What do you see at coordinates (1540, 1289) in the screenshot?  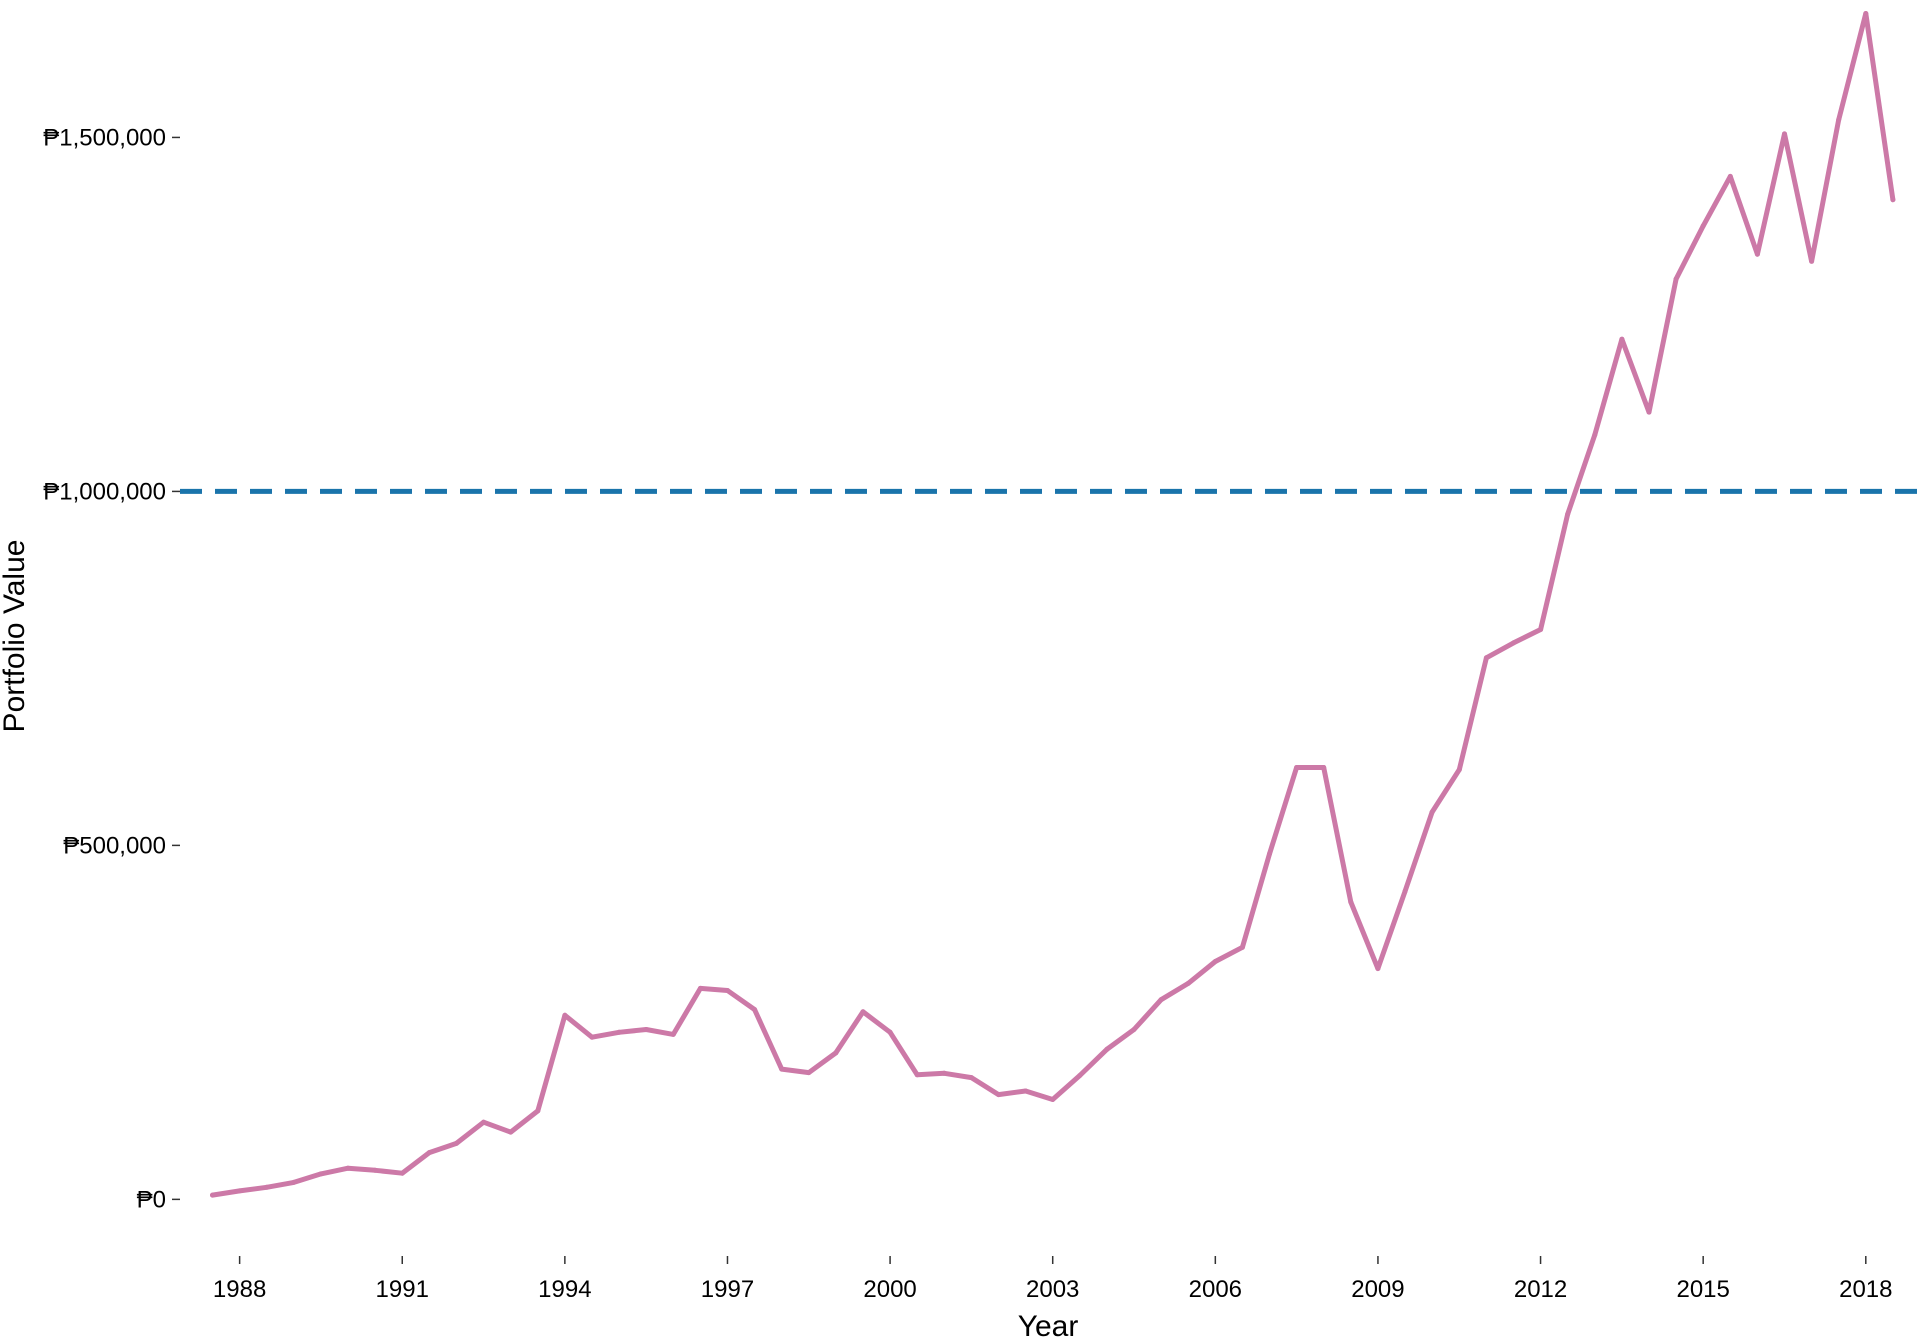 I see `x-tick-label: 2012` at bounding box center [1540, 1289].